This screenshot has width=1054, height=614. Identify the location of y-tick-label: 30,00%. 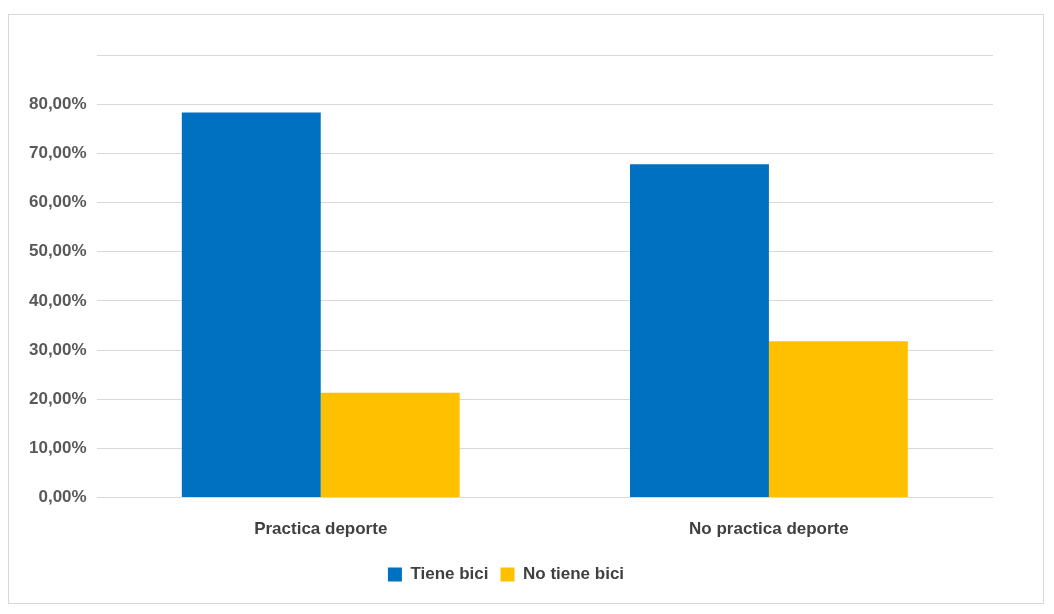
(57, 349).